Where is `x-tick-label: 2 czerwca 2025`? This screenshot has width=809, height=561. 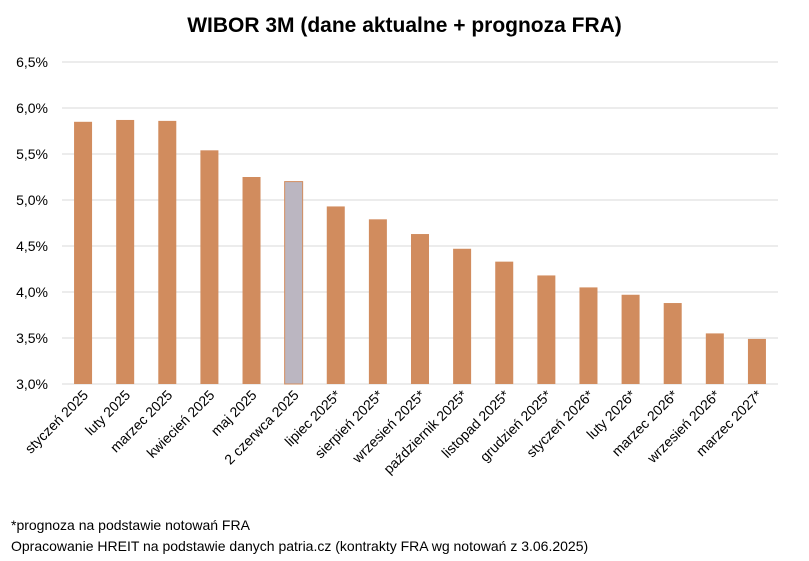
x-tick-label: 2 czerwca 2025 is located at coordinates (261, 427).